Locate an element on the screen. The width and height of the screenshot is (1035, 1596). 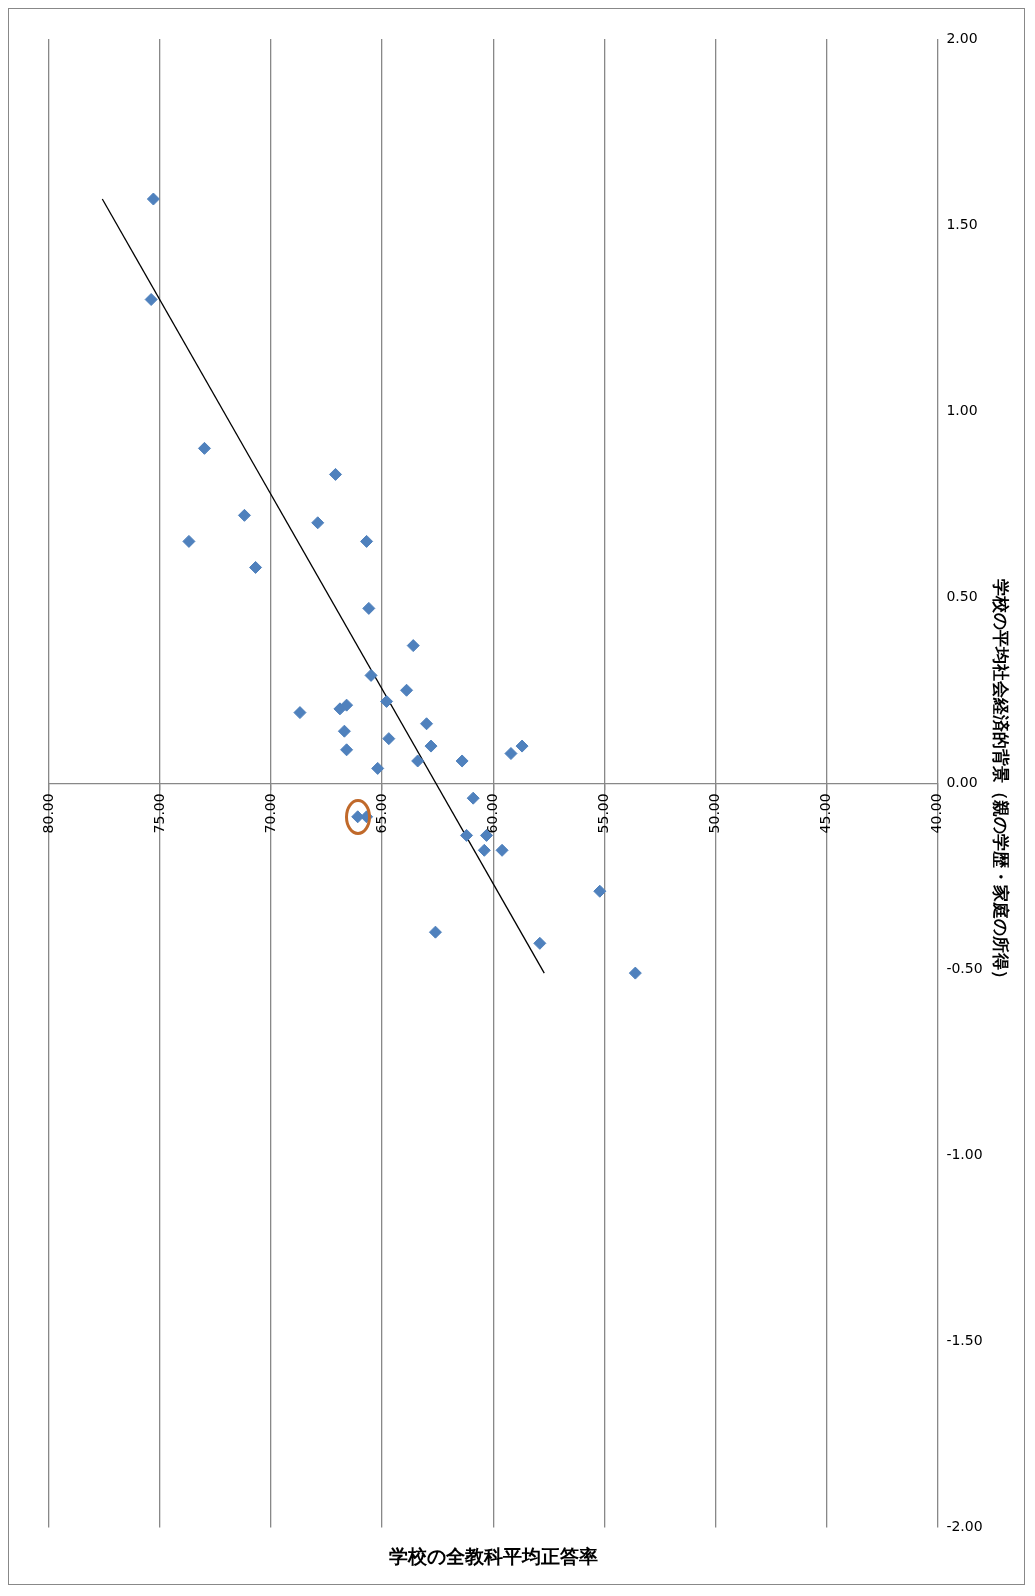
y-tick-label: 0.00 is located at coordinates (962, 781).